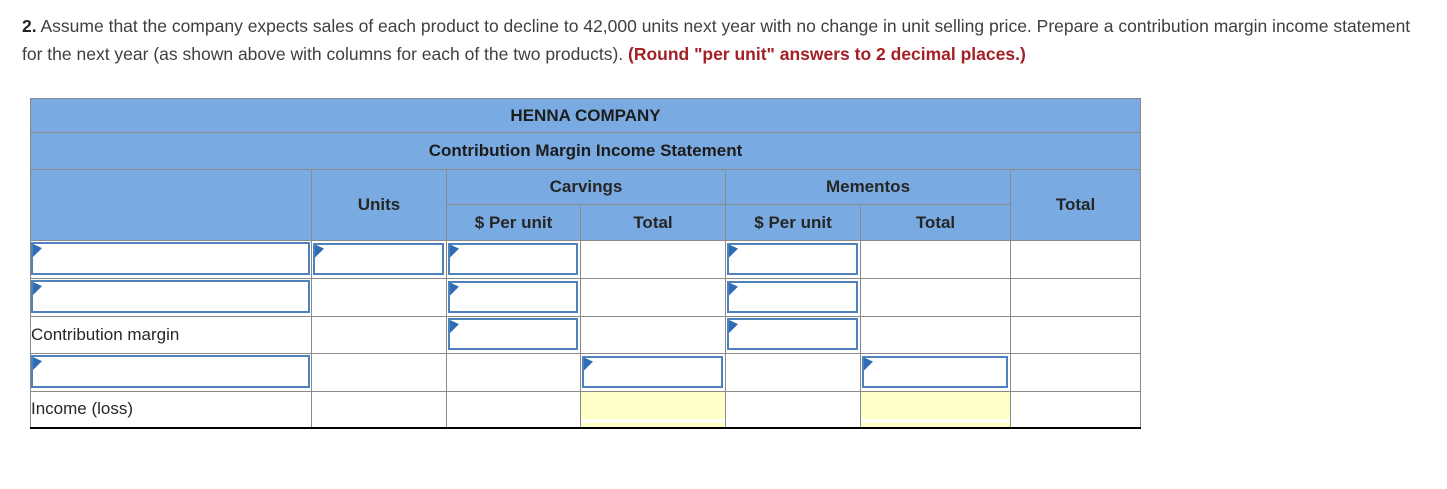  I want to click on row1-grand-total-cell, so click(1075, 259).